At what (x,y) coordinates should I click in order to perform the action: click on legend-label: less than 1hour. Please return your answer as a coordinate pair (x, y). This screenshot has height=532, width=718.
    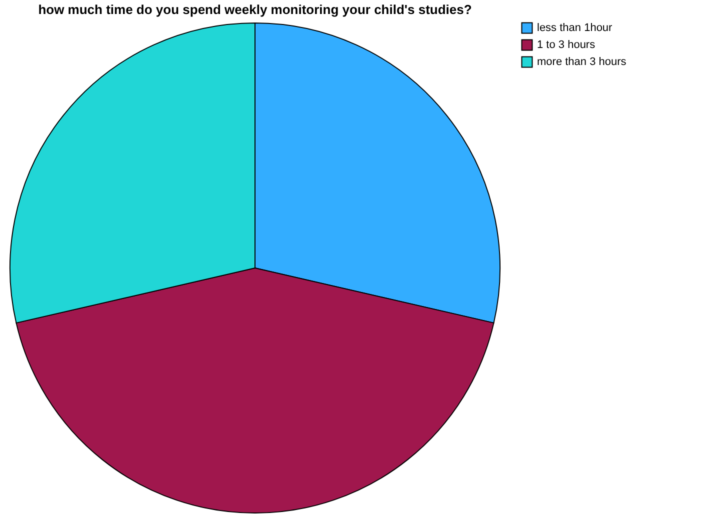
    Looking at the image, I should click on (575, 28).